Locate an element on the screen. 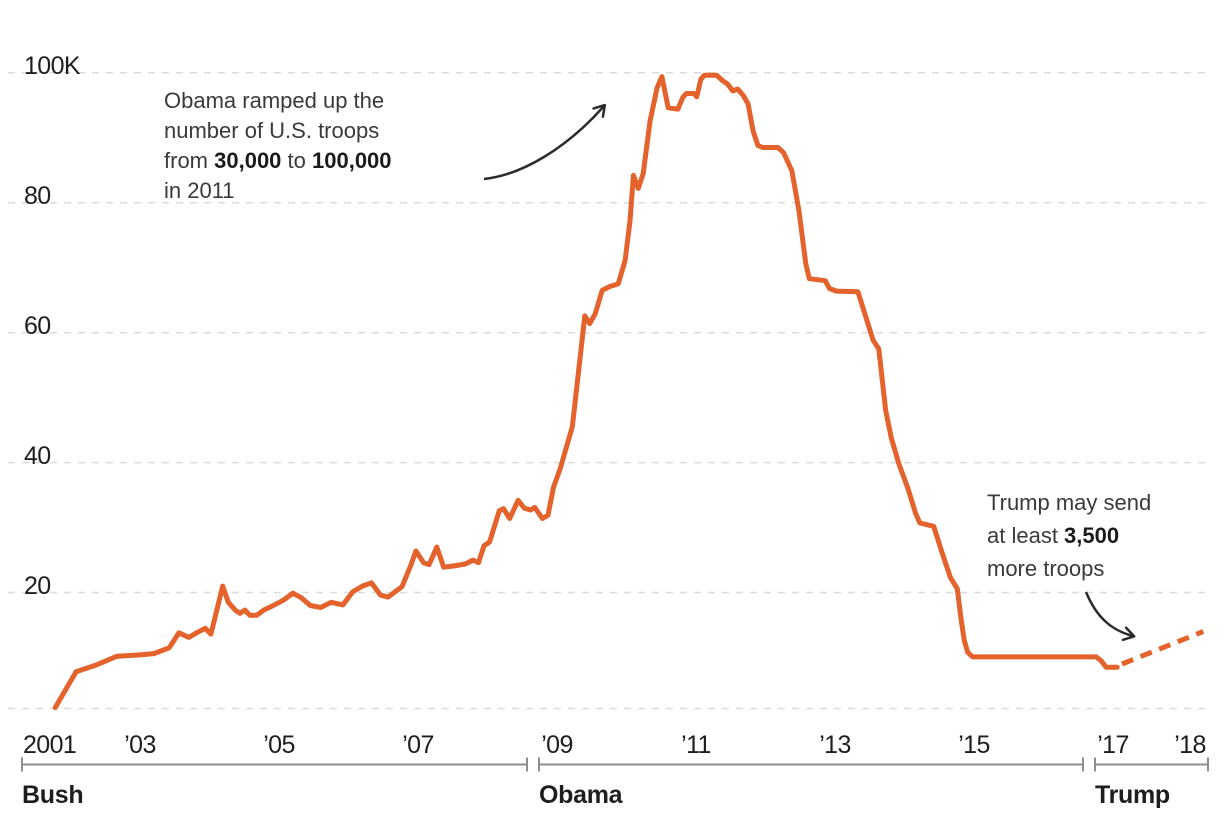 This screenshot has width=1228, height=838. obama-surge-text: from is located at coordinates (189, 160).